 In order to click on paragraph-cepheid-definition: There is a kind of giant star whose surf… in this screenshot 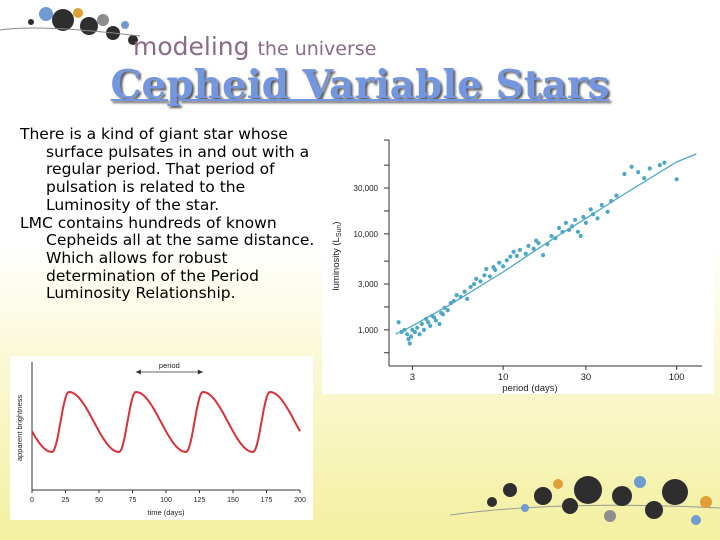, I will do `click(165, 169)`.